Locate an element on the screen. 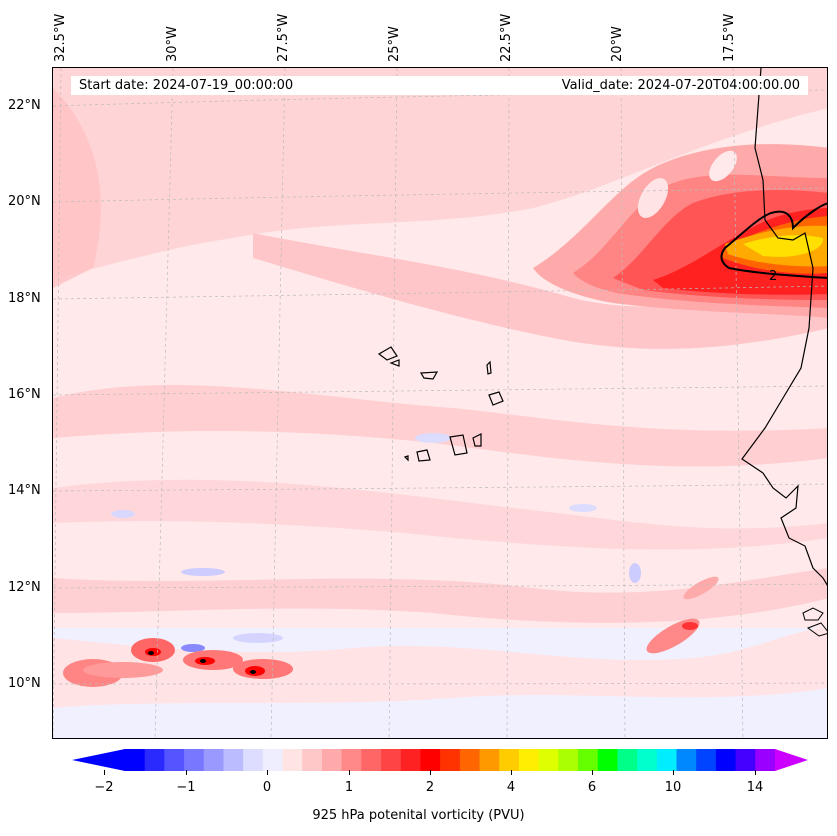  lat-label: 22°N is located at coordinates (24, 105).